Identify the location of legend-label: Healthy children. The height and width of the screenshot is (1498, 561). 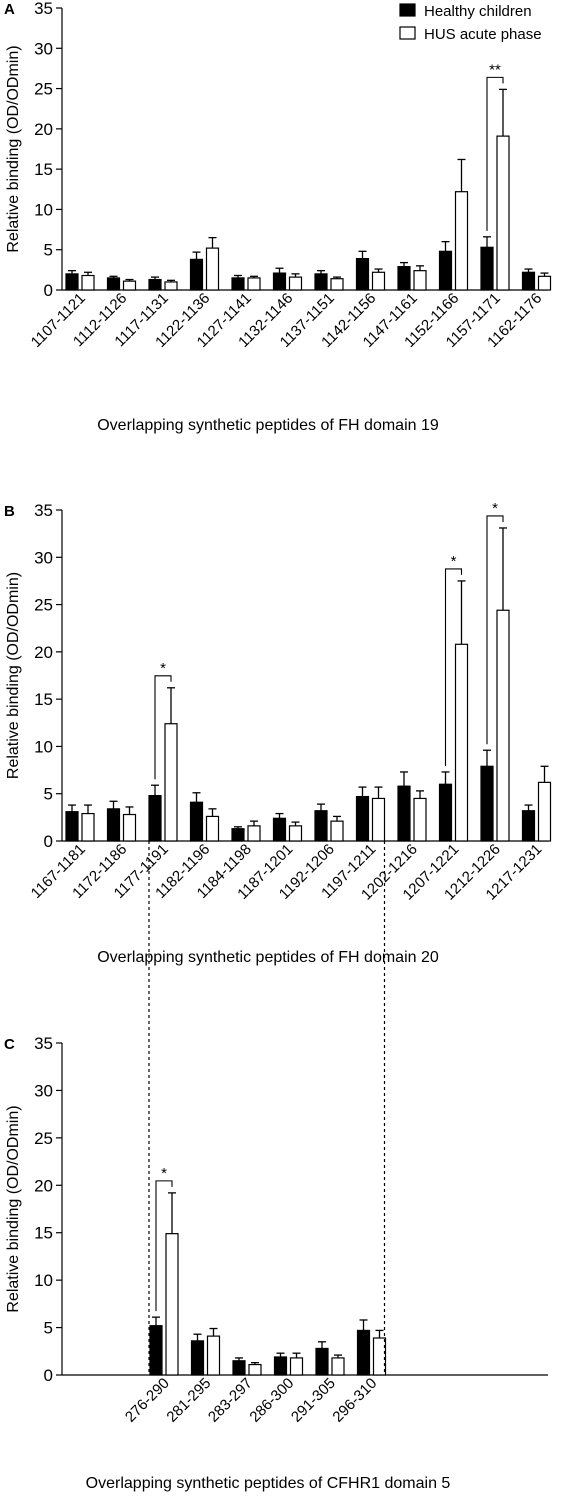
(478, 11).